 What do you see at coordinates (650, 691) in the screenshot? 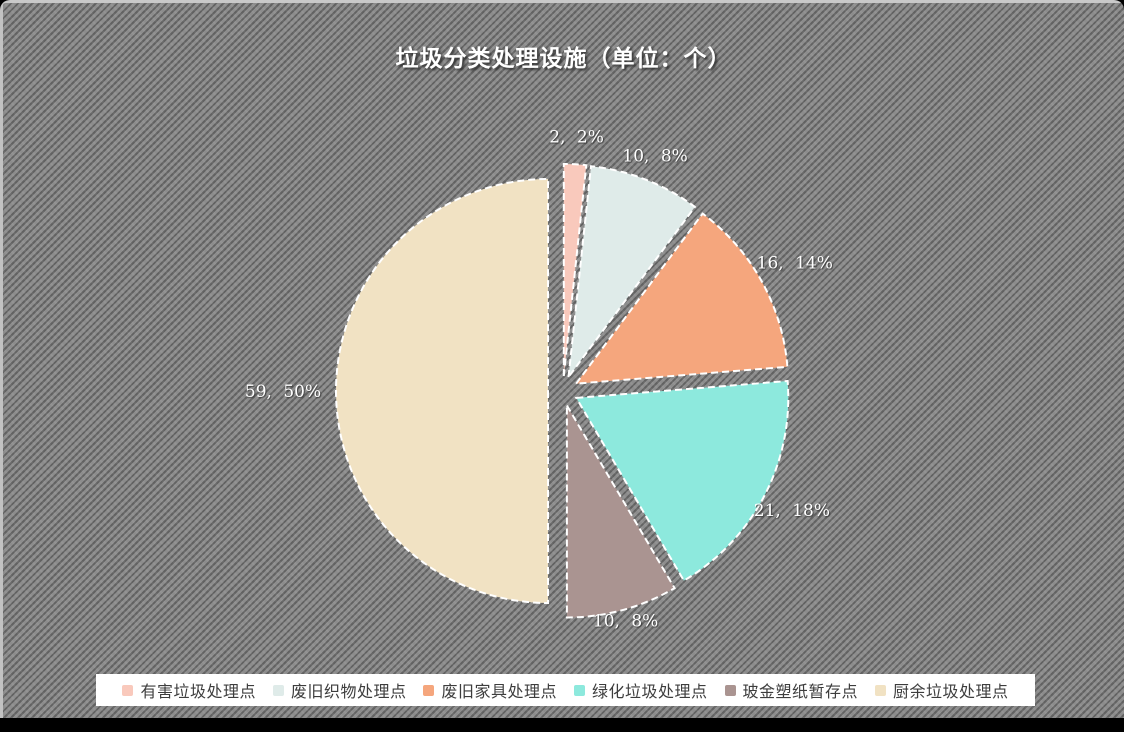
I see `legend-label: 绿化垃圾处理点` at bounding box center [650, 691].